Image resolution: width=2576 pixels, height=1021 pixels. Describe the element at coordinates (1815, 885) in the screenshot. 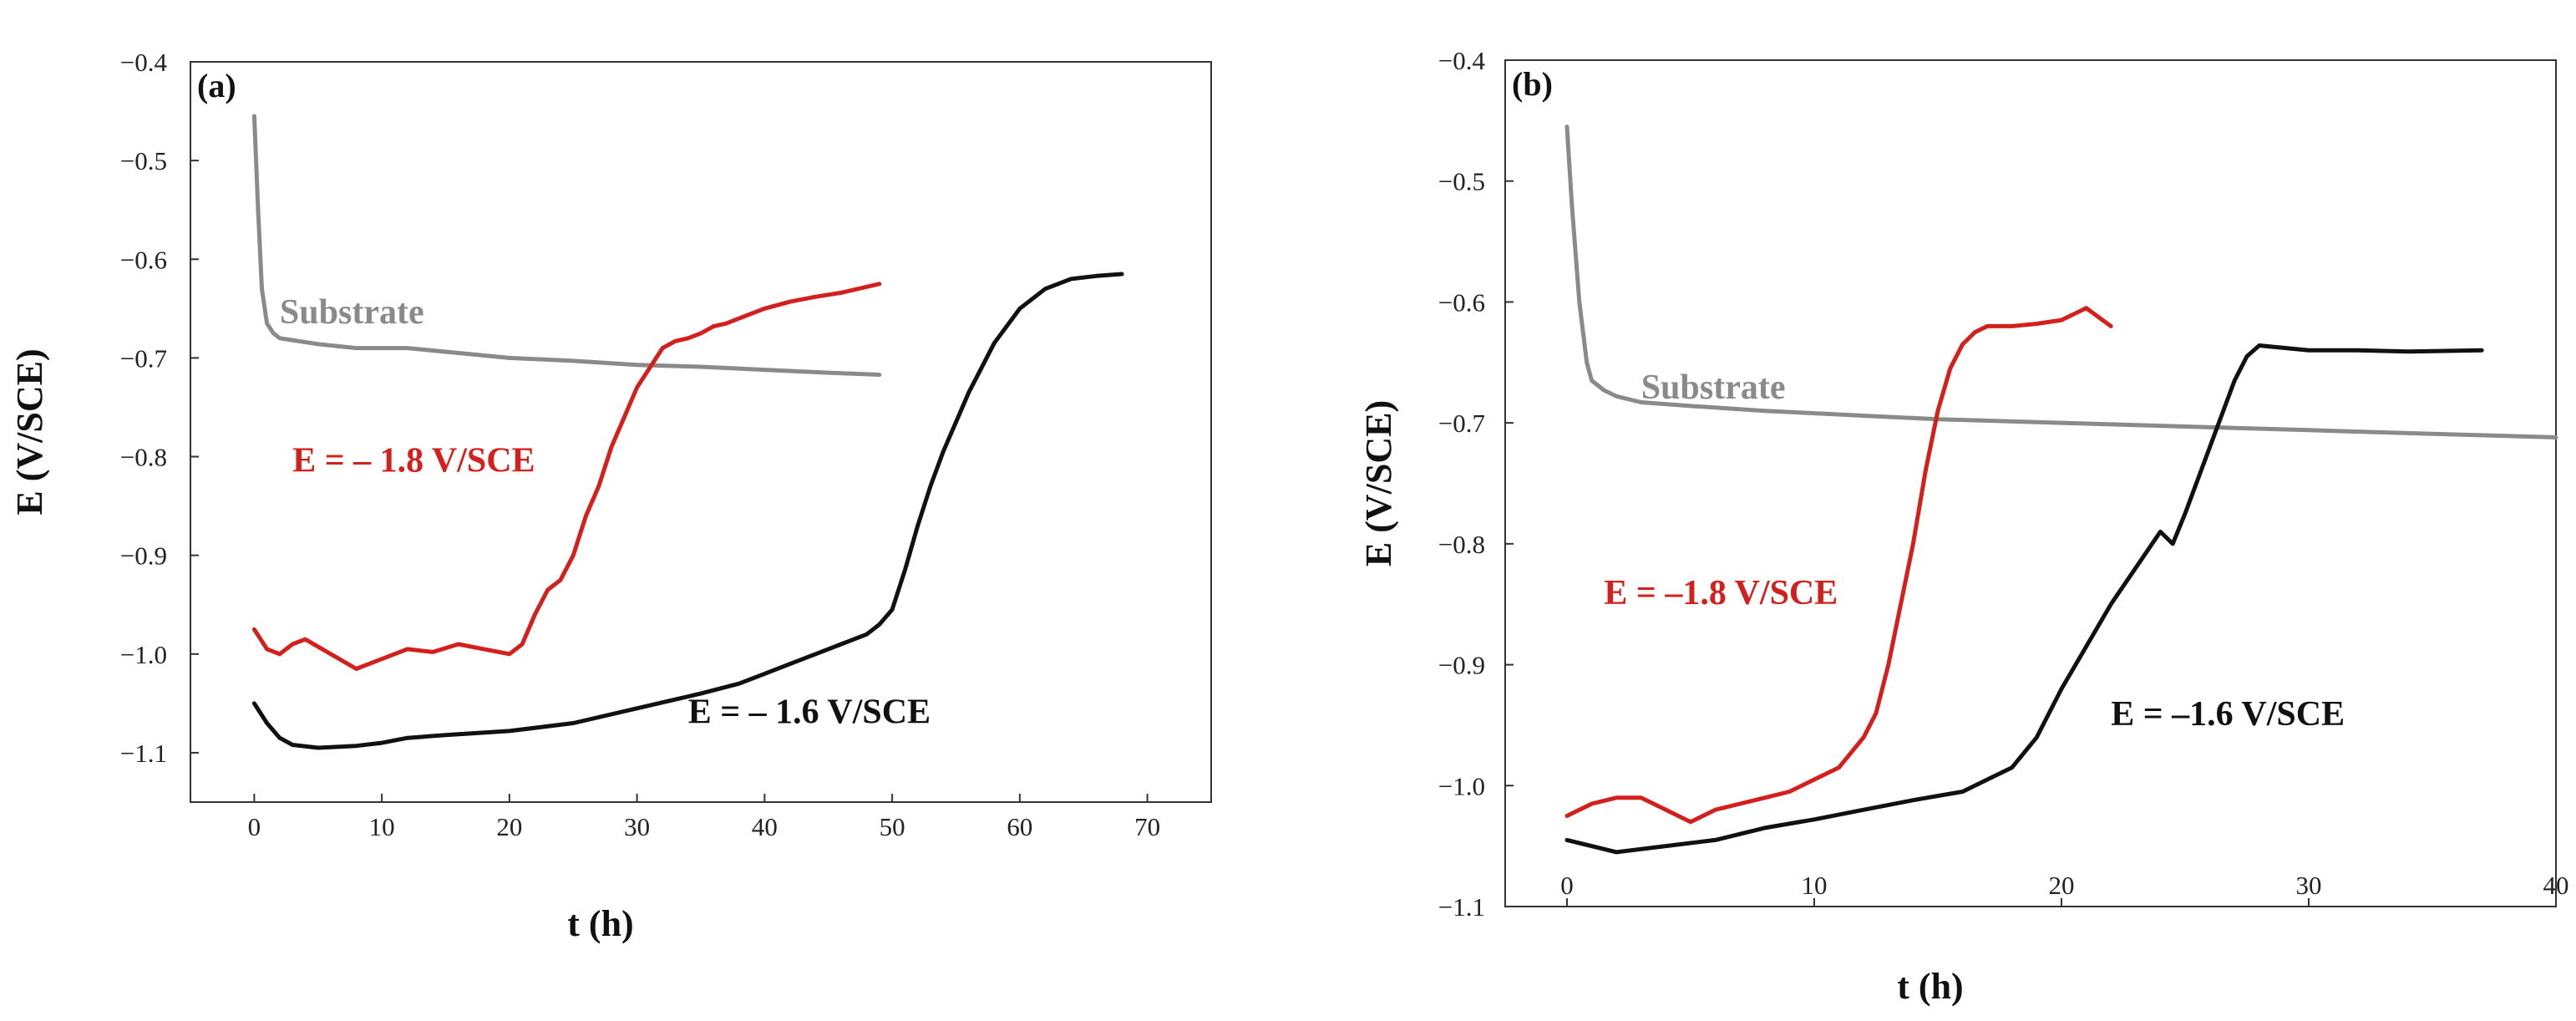

I see `chart-b-x-tick-label: 10` at that location.